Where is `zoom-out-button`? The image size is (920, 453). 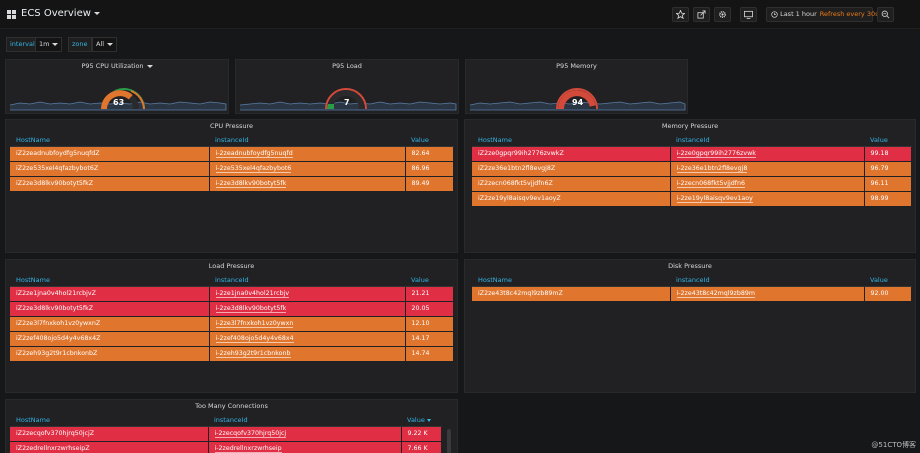
zoom-out-button is located at coordinates (885, 14).